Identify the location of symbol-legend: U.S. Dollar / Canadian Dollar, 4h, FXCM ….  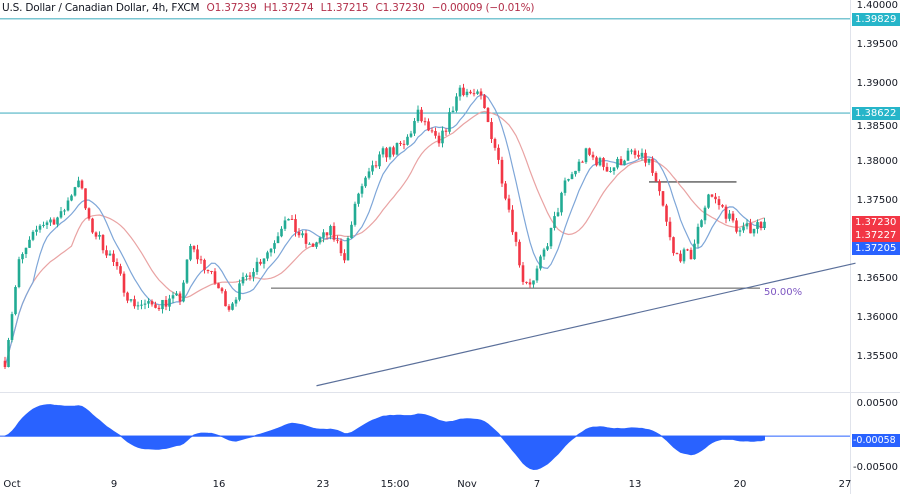
(270, 8).